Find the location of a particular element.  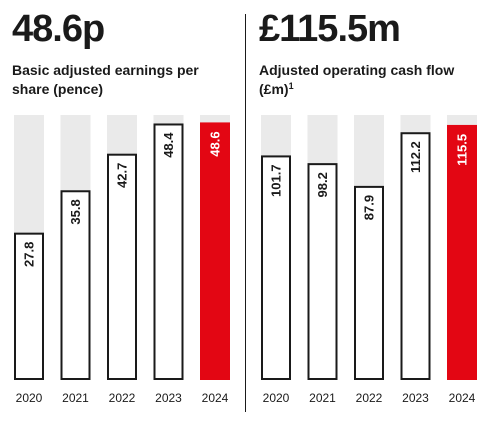

cash-flow-bar-2020 is located at coordinates (276, 267).